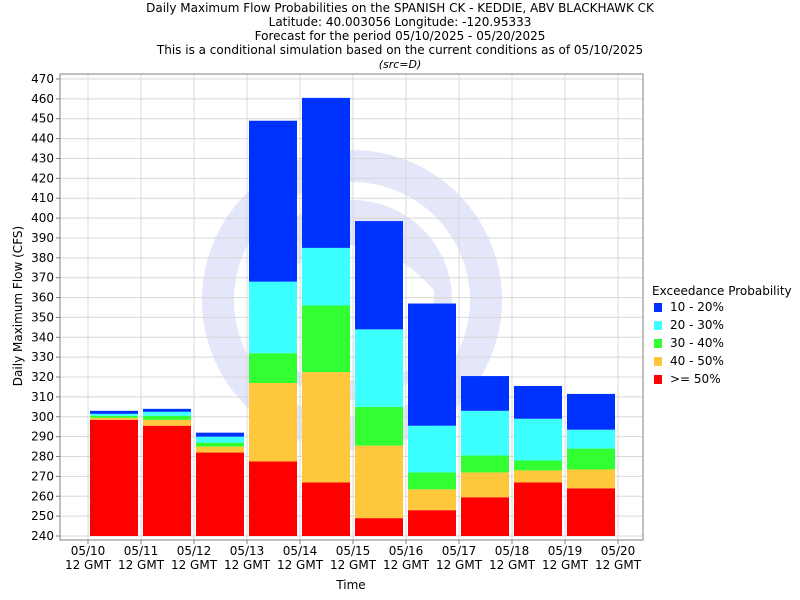 The image size is (800, 600). I want to click on x-tick-date: 05/10, so click(88, 551).